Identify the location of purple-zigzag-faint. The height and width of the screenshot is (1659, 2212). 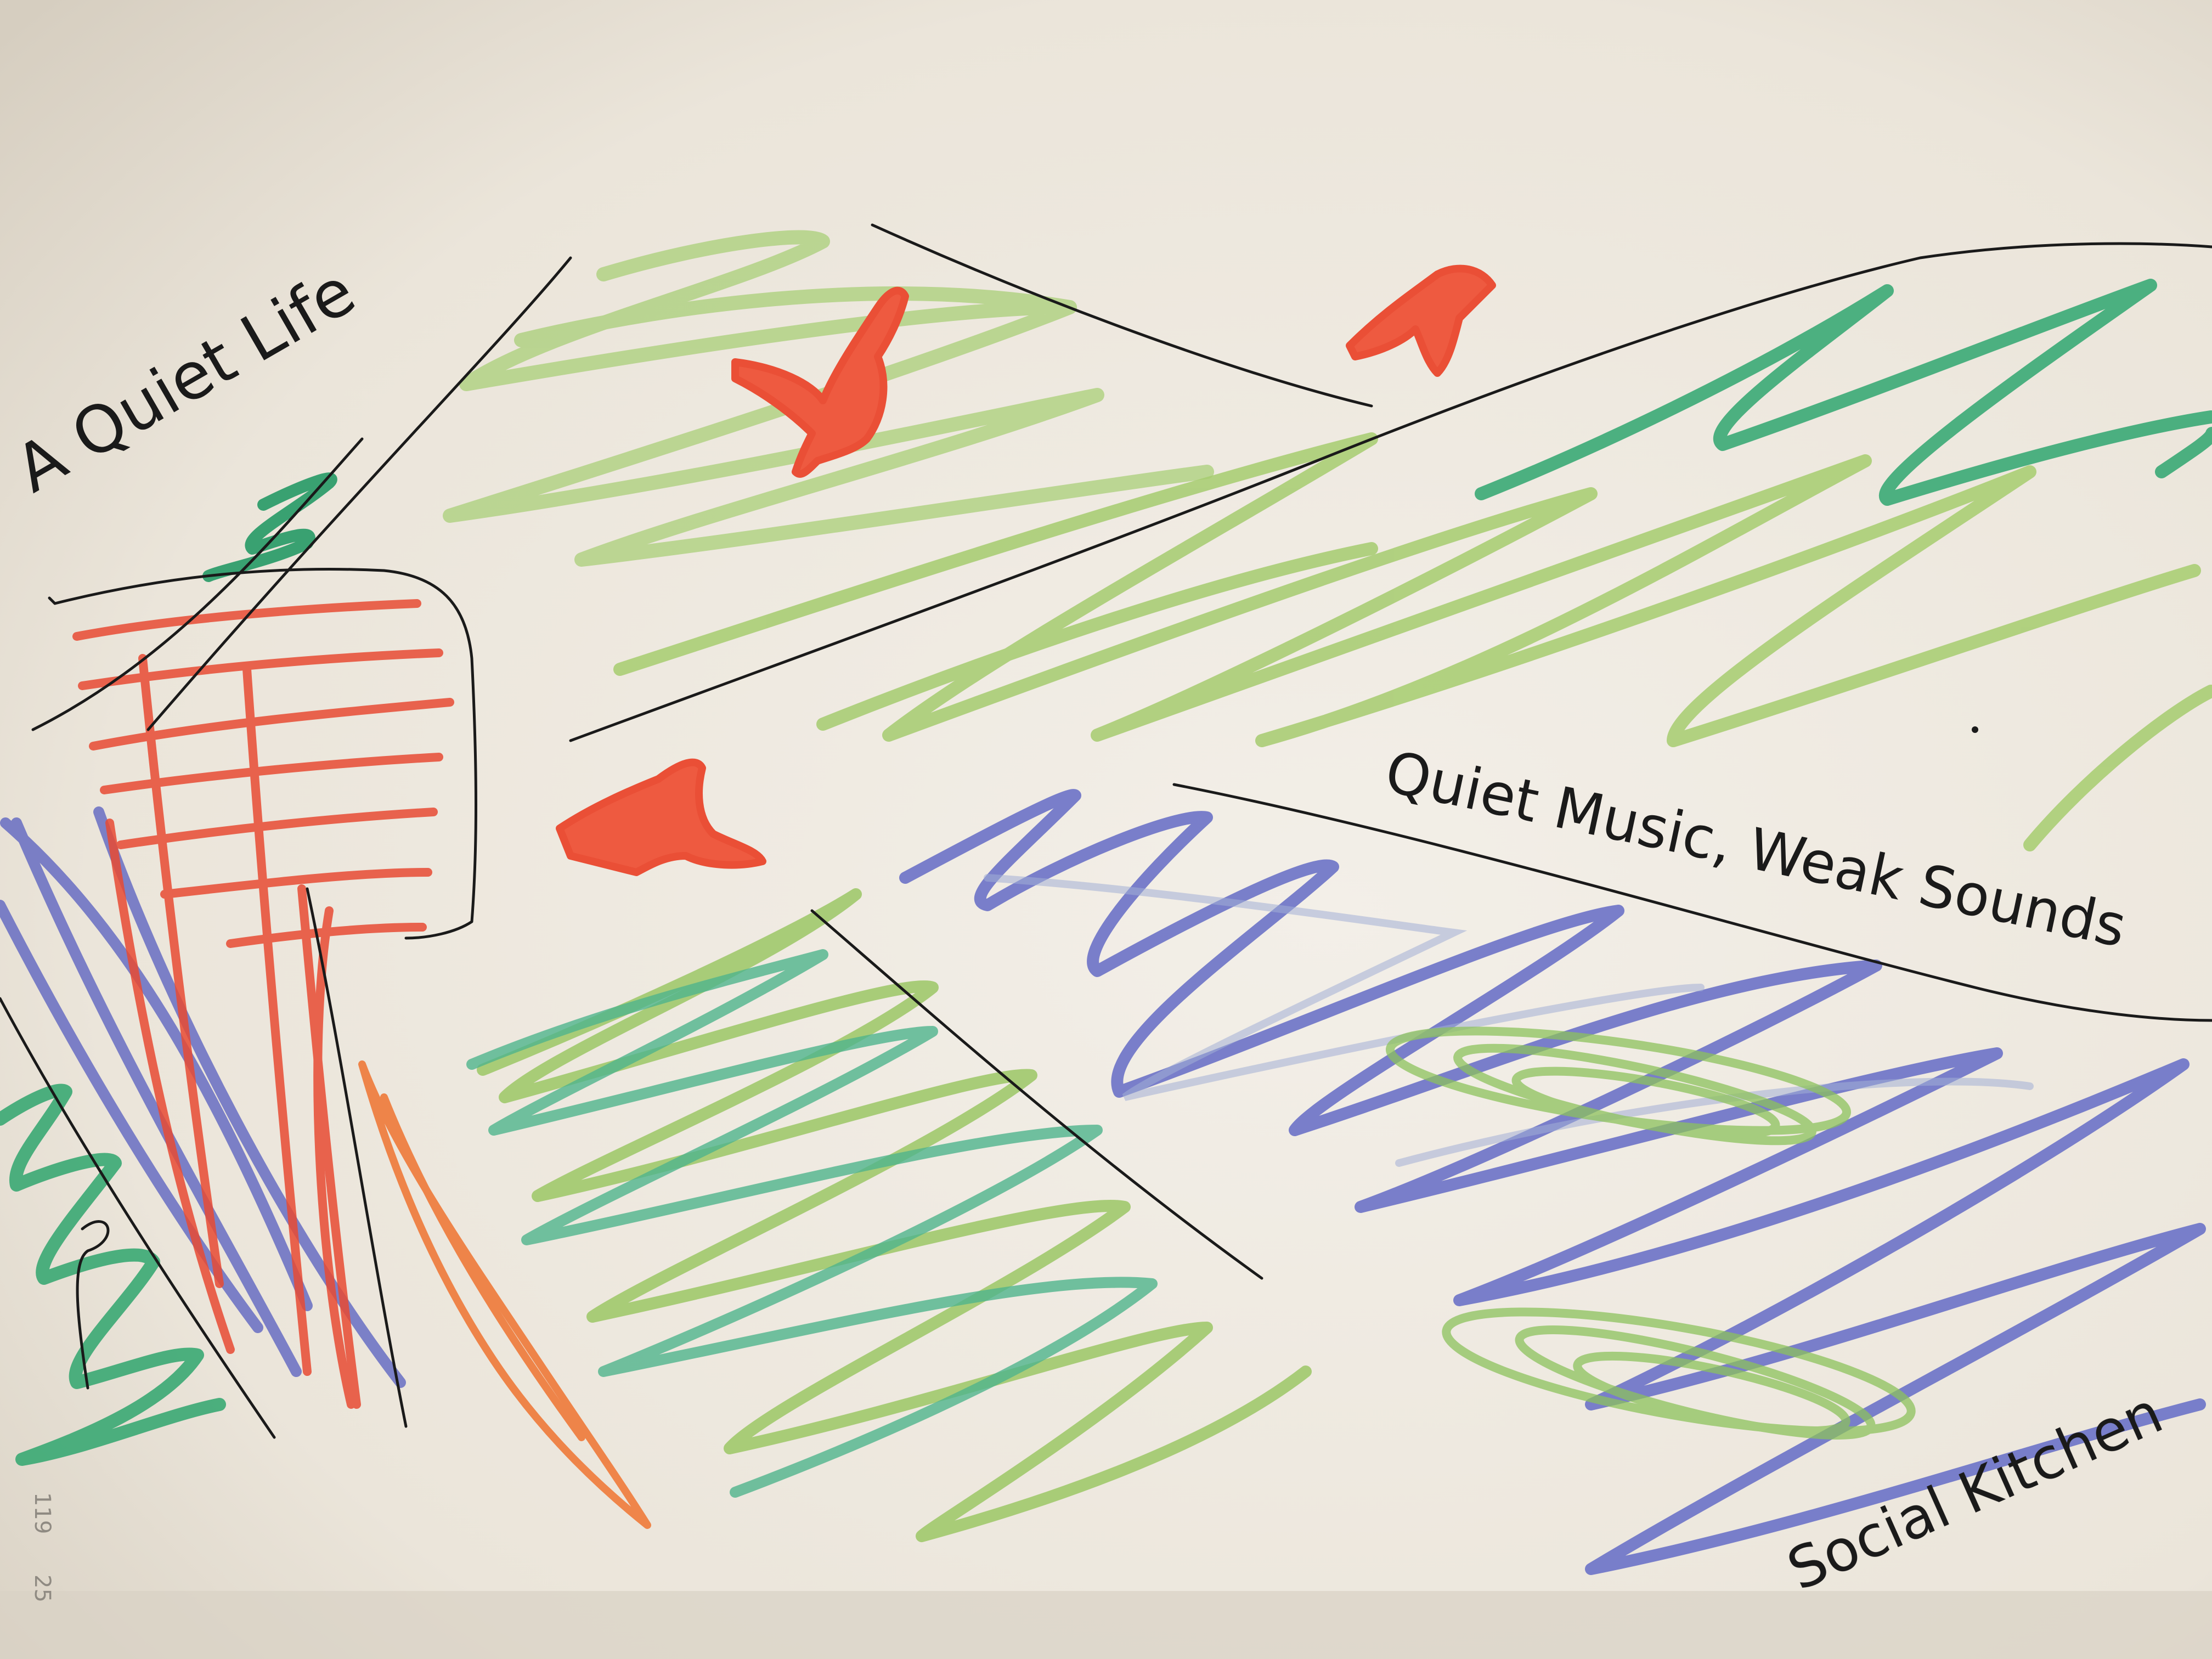
(1509, 1021).